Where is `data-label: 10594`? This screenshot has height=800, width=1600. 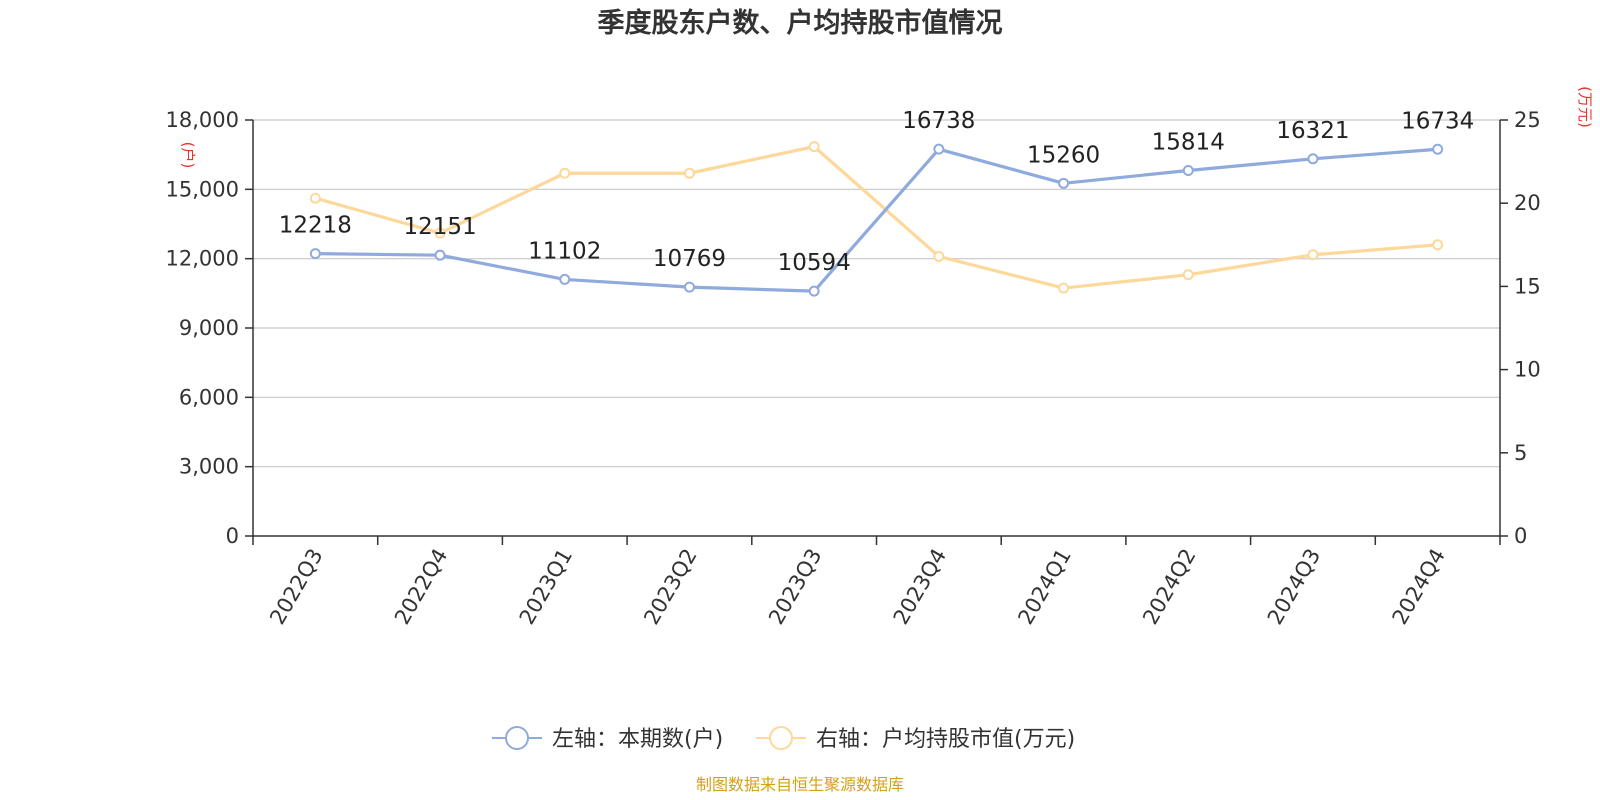
data-label: 10594 is located at coordinates (814, 263).